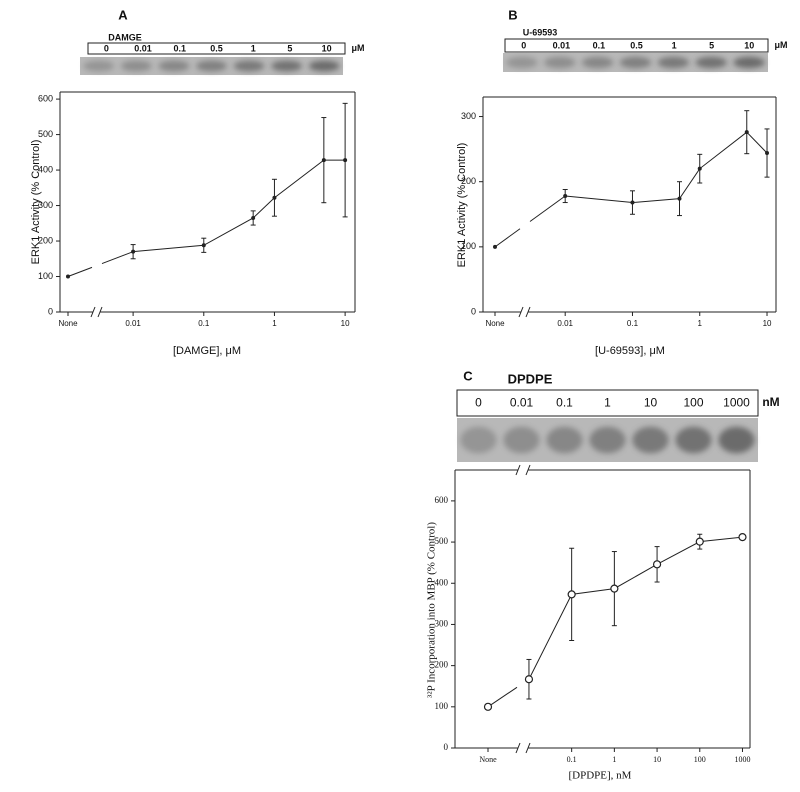 Image resolution: width=800 pixels, height=792 pixels. What do you see at coordinates (123, 14) in the screenshot?
I see `panel-label: A` at bounding box center [123, 14].